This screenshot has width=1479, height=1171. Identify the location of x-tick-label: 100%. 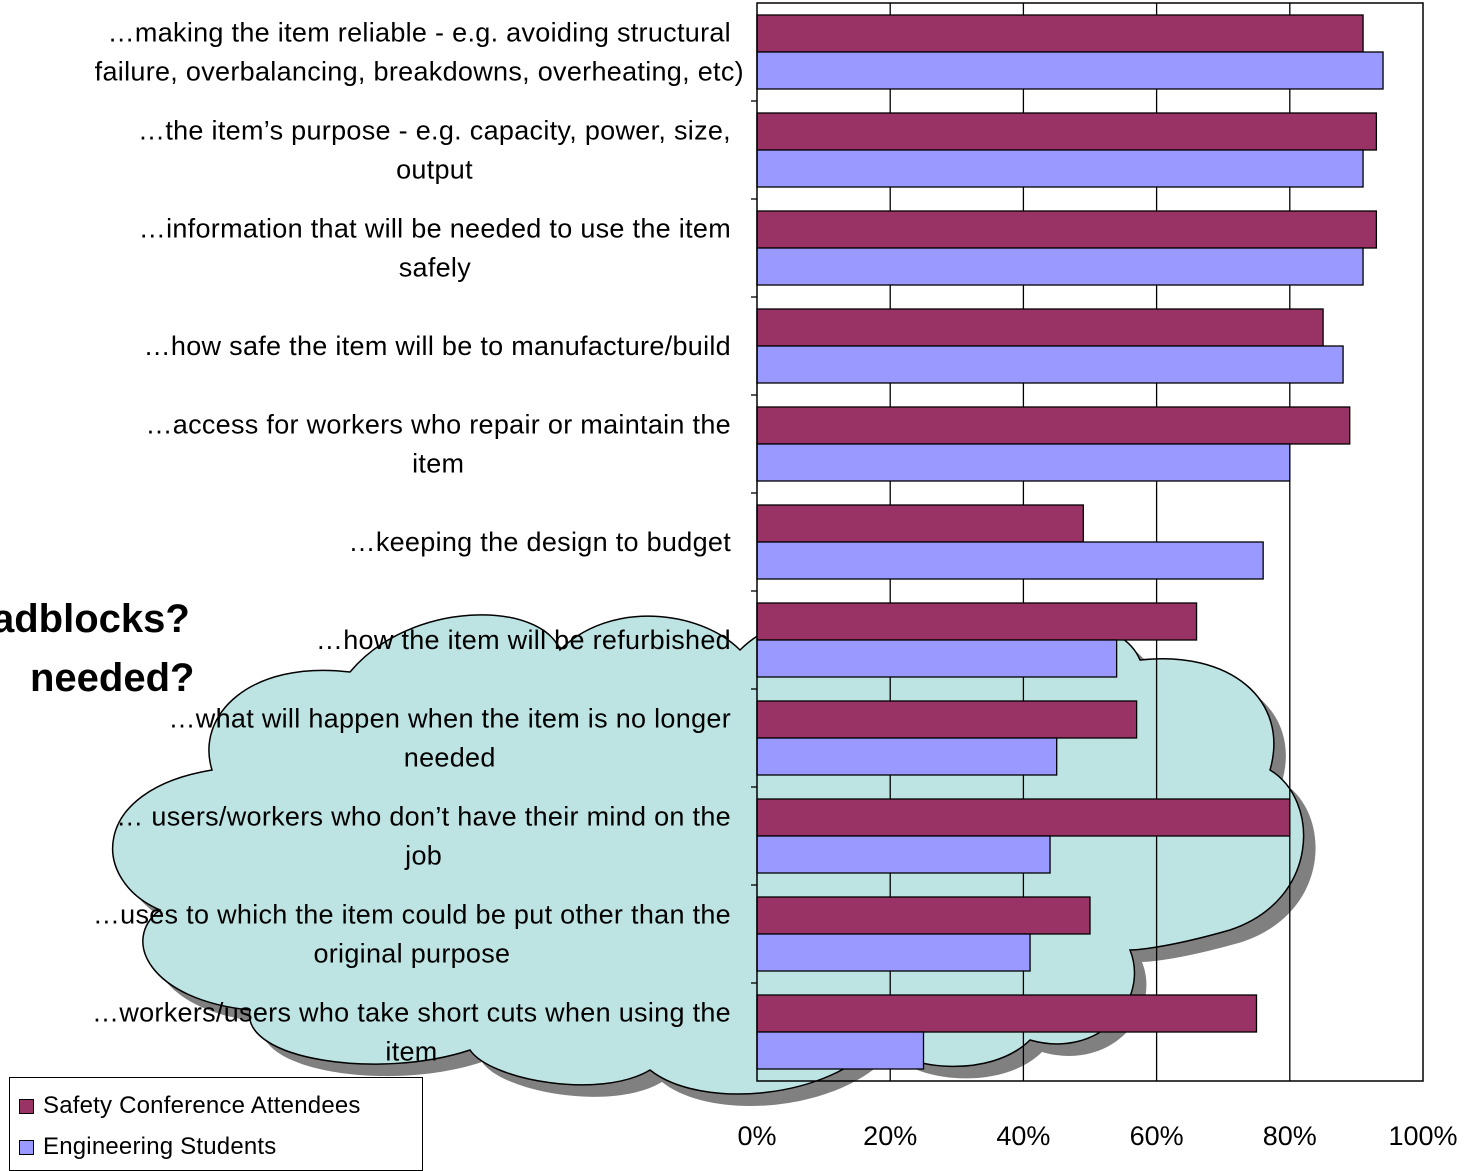
(1422, 1136).